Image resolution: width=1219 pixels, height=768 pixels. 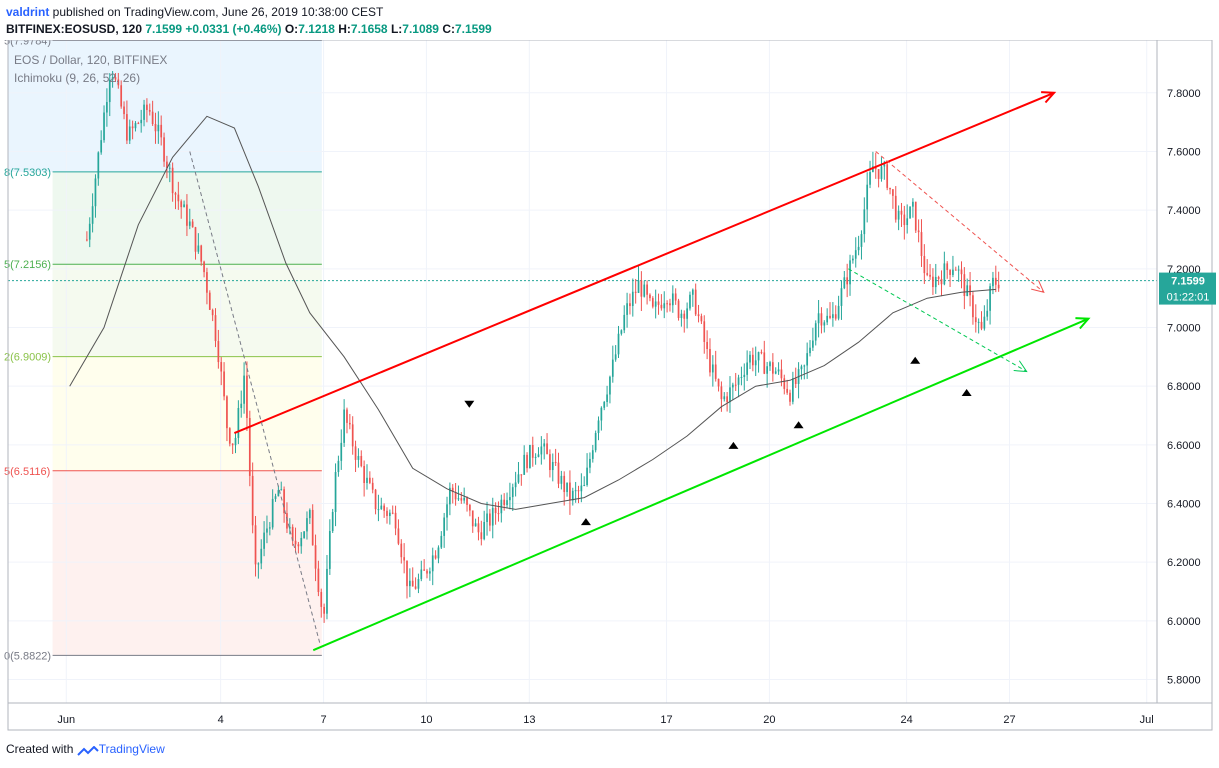 What do you see at coordinates (27, 472) in the screenshot?
I see `fib-level-label: 5(6.5116)` at bounding box center [27, 472].